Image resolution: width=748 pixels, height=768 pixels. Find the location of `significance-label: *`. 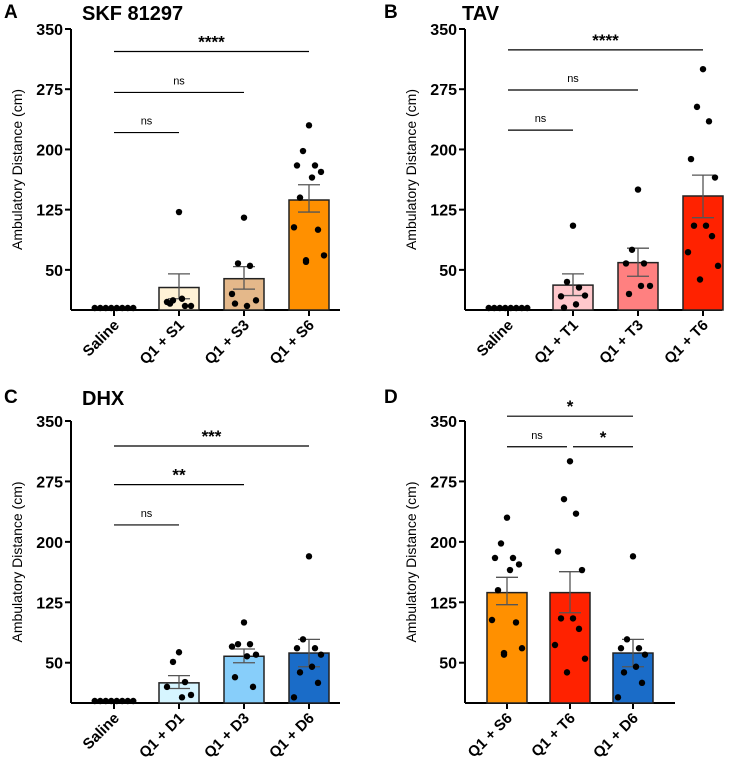

significance-label: * is located at coordinates (570, 406).